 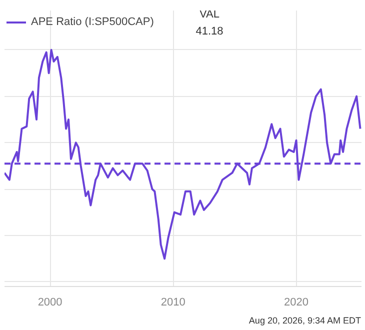 What do you see at coordinates (296, 302) in the screenshot?
I see `x-tick-label: 2020` at bounding box center [296, 302].